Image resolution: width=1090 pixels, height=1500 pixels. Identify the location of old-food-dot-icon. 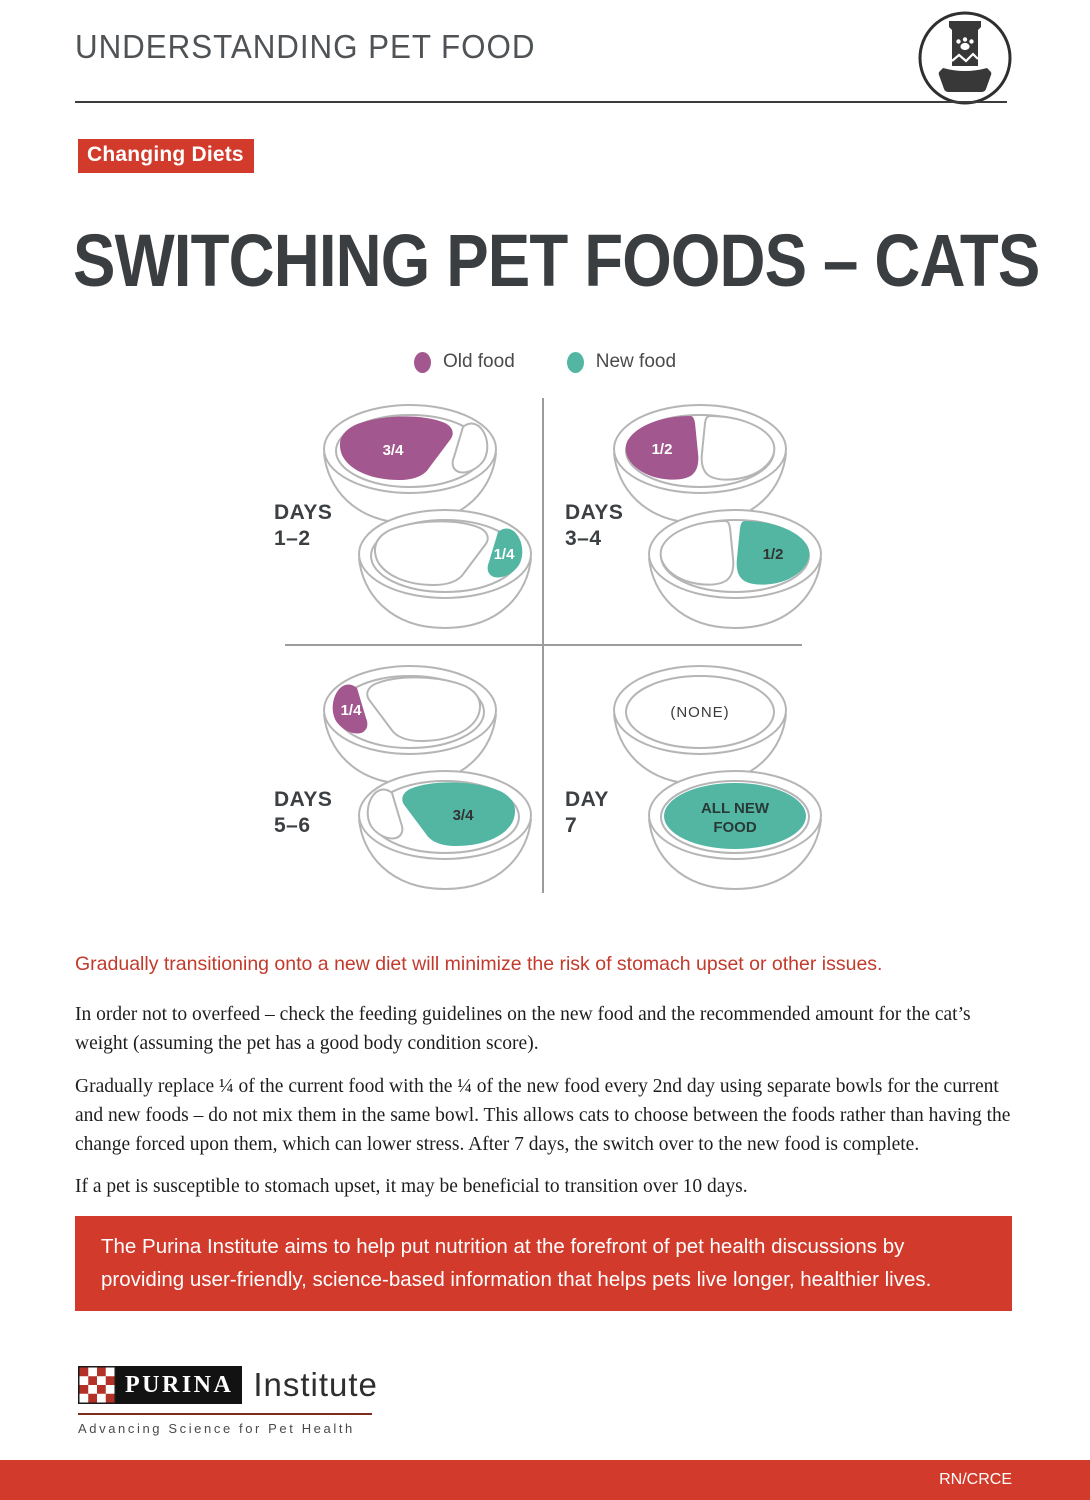
(422, 362).